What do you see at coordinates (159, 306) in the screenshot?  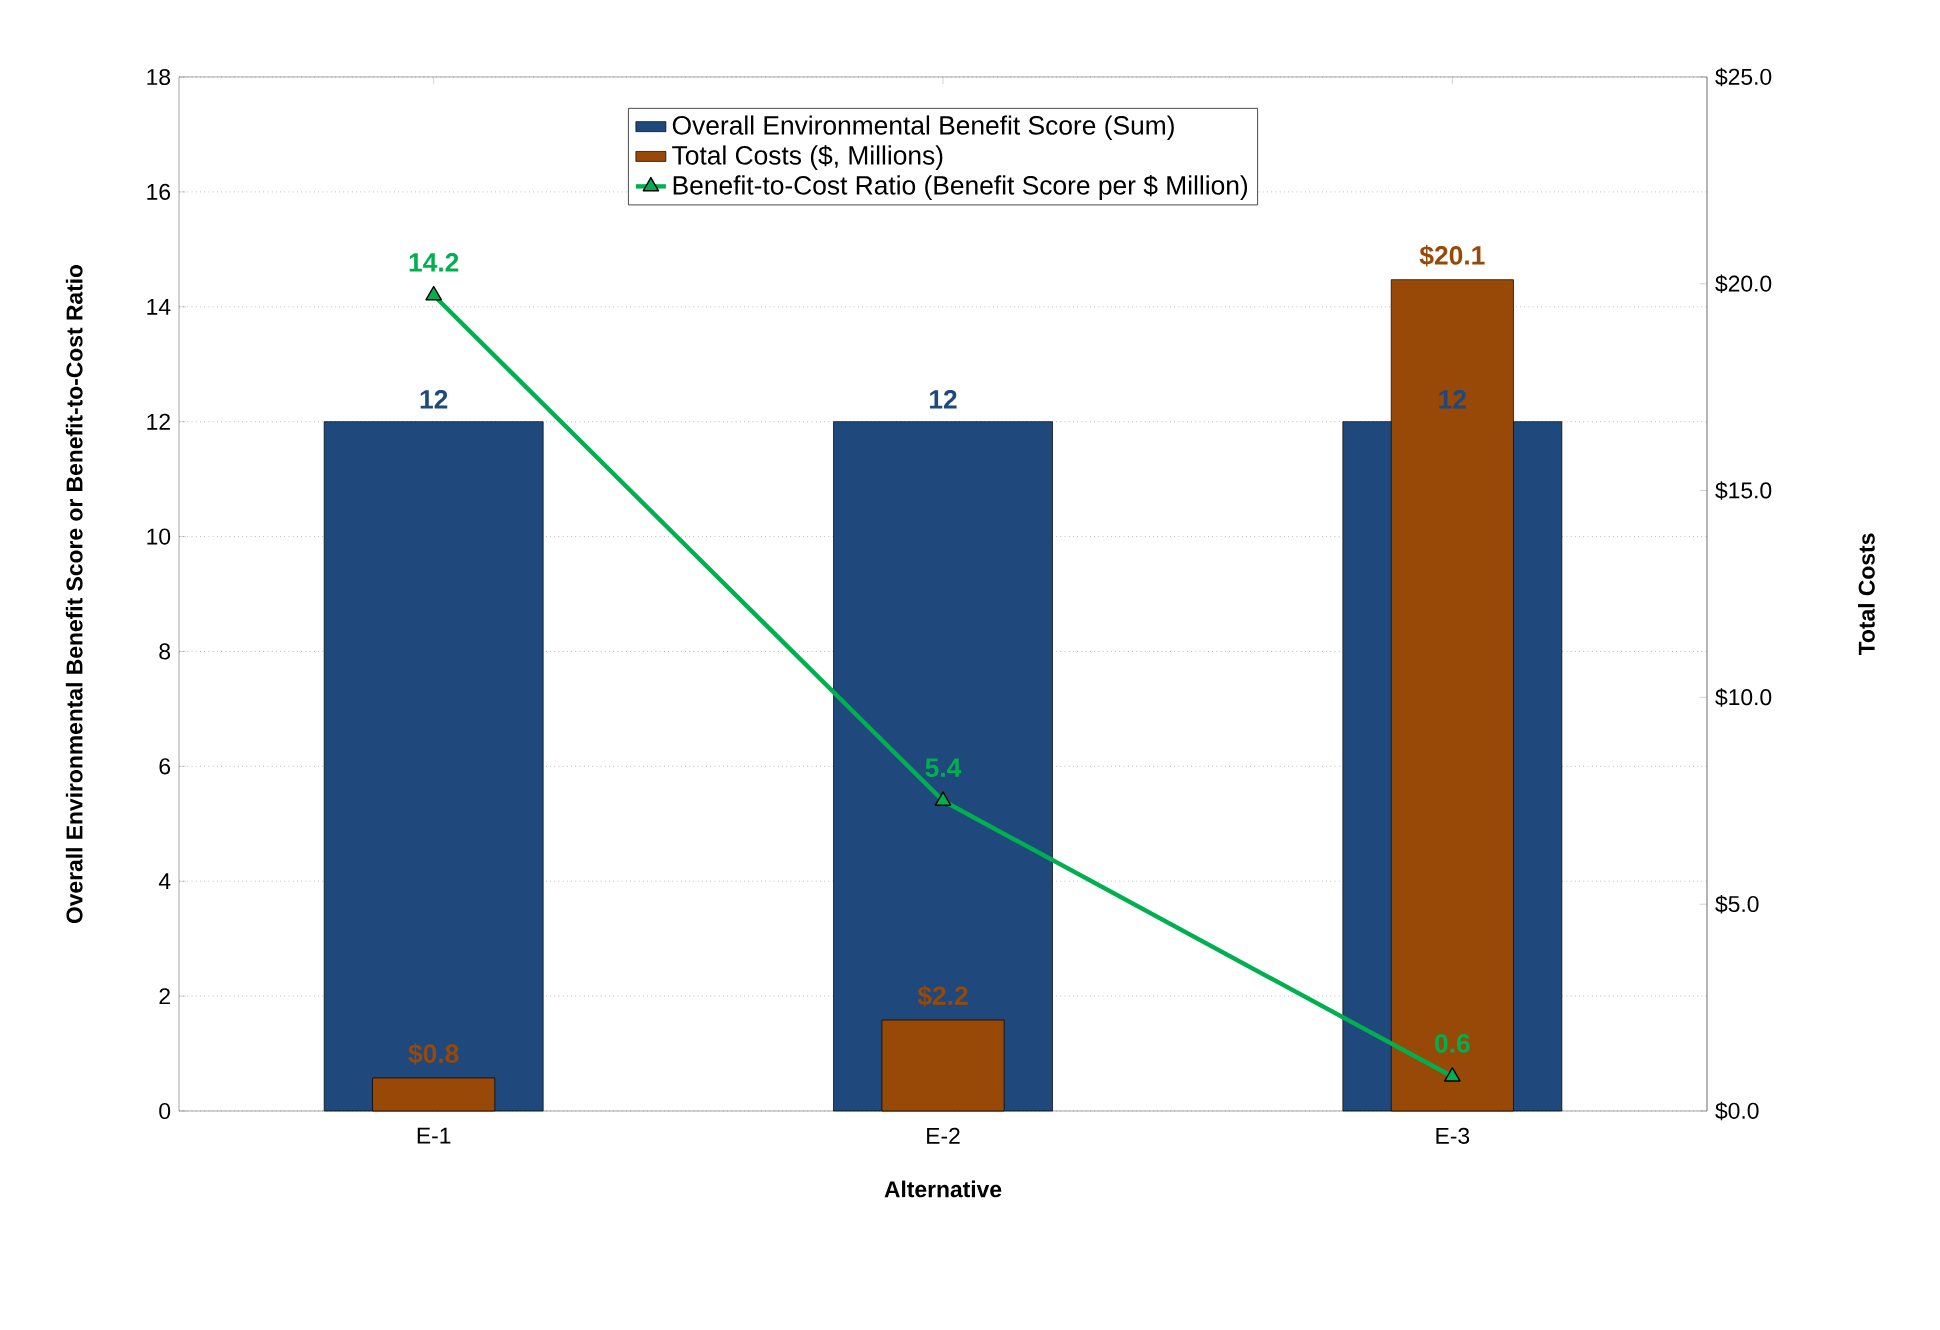 I see `y-tick-label: 14` at bounding box center [159, 306].